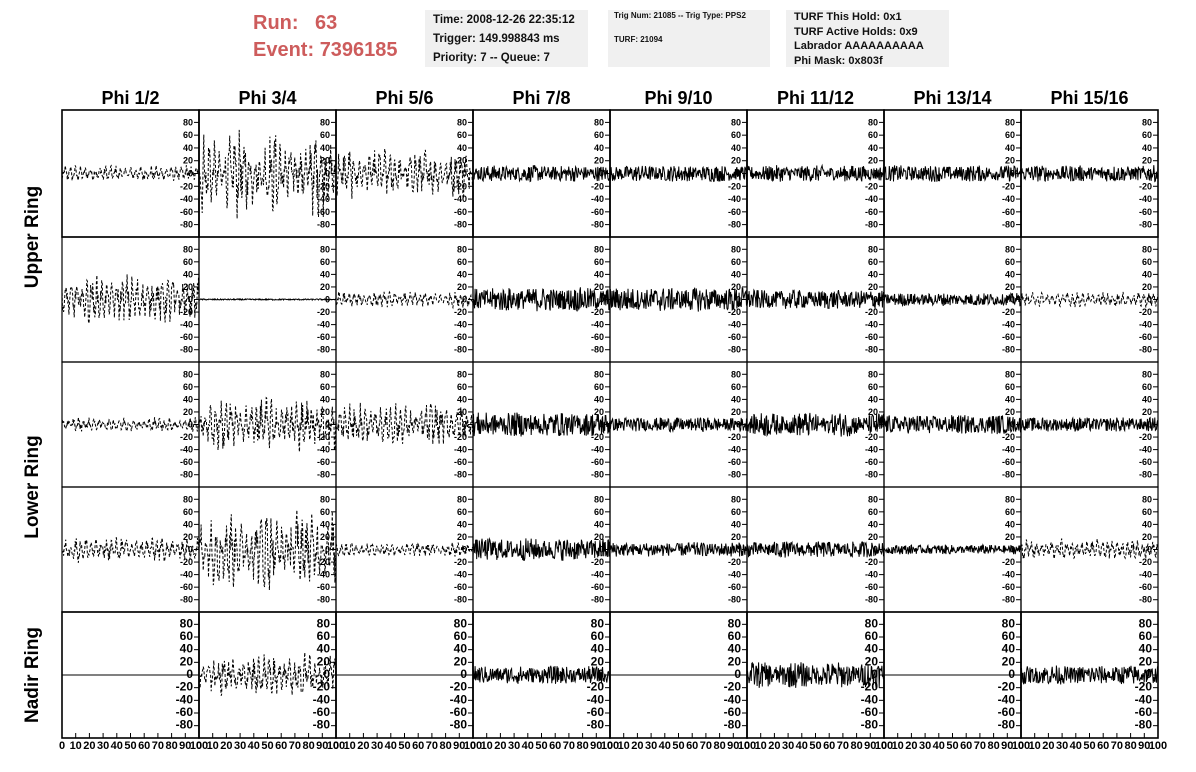 This screenshot has height=772, width=1196. Describe the element at coordinates (325, 37) in the screenshot. I see `run-block: Run: 63 Event: 7396185` at that location.